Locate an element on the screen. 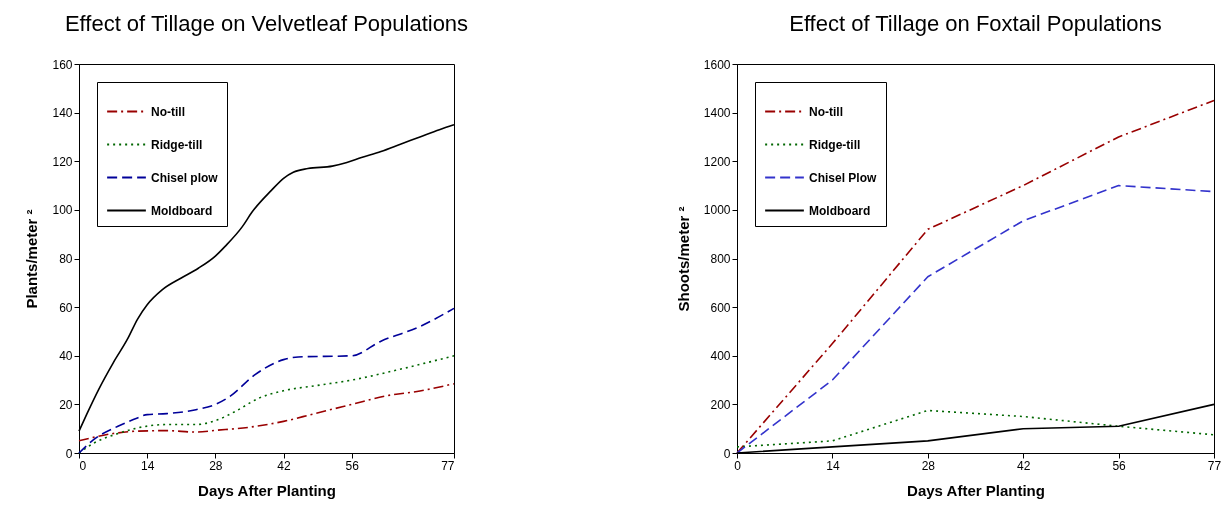  y-tick-label: 120 is located at coordinates (62, 161).